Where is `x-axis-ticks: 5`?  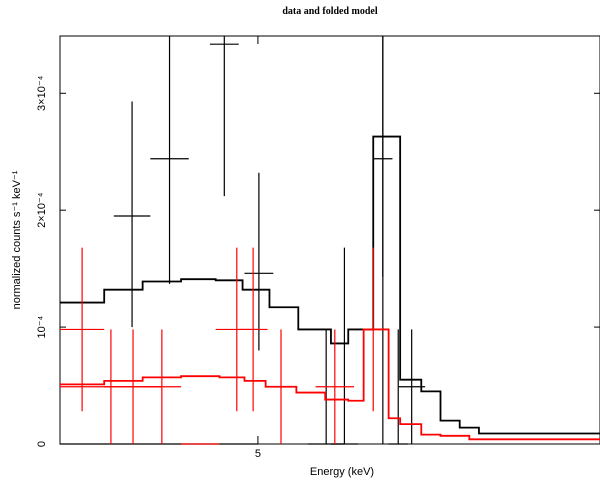 x-axis-ticks: 5 is located at coordinates (258, 248).